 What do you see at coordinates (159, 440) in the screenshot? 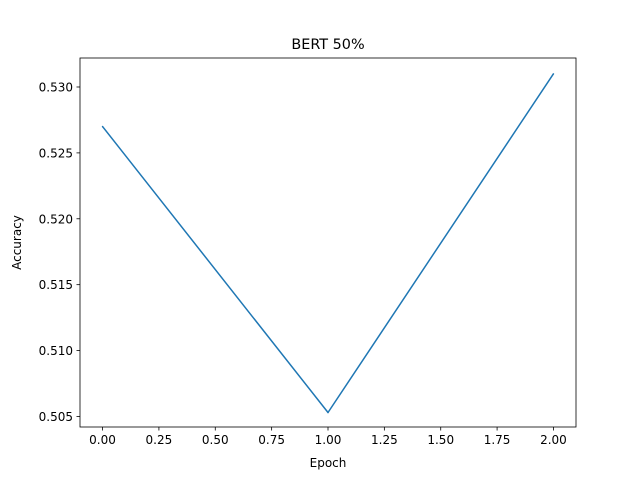
I see `x-tick-label: 0.25` at bounding box center [159, 440].